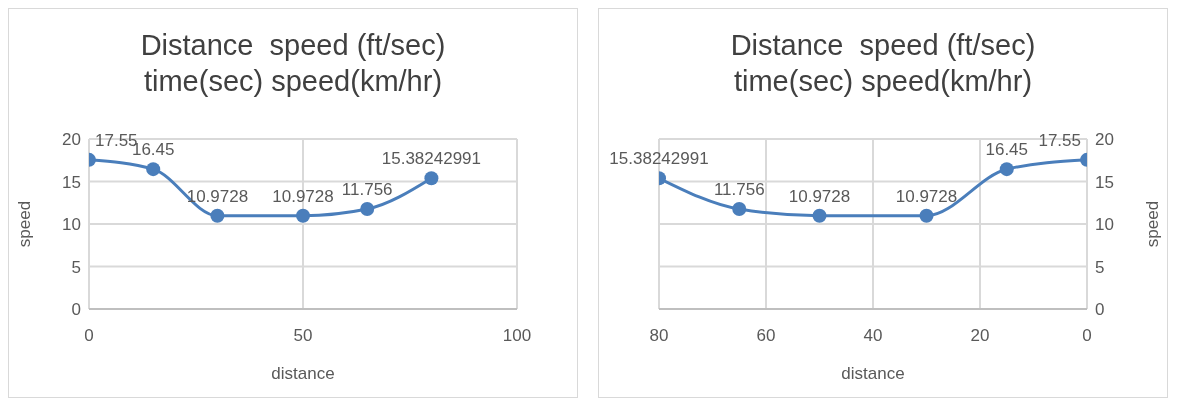 This screenshot has height=400, width=1179. I want to click on data-label: 17.55, so click(1059, 140).